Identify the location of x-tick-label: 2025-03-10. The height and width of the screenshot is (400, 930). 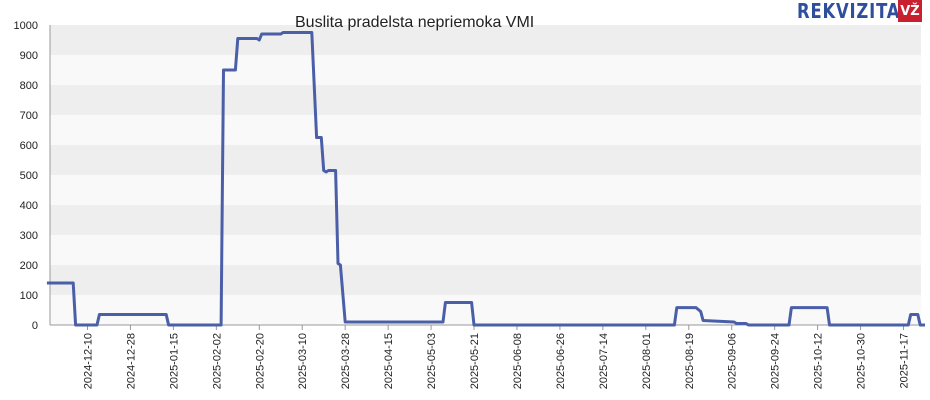
(303, 361).